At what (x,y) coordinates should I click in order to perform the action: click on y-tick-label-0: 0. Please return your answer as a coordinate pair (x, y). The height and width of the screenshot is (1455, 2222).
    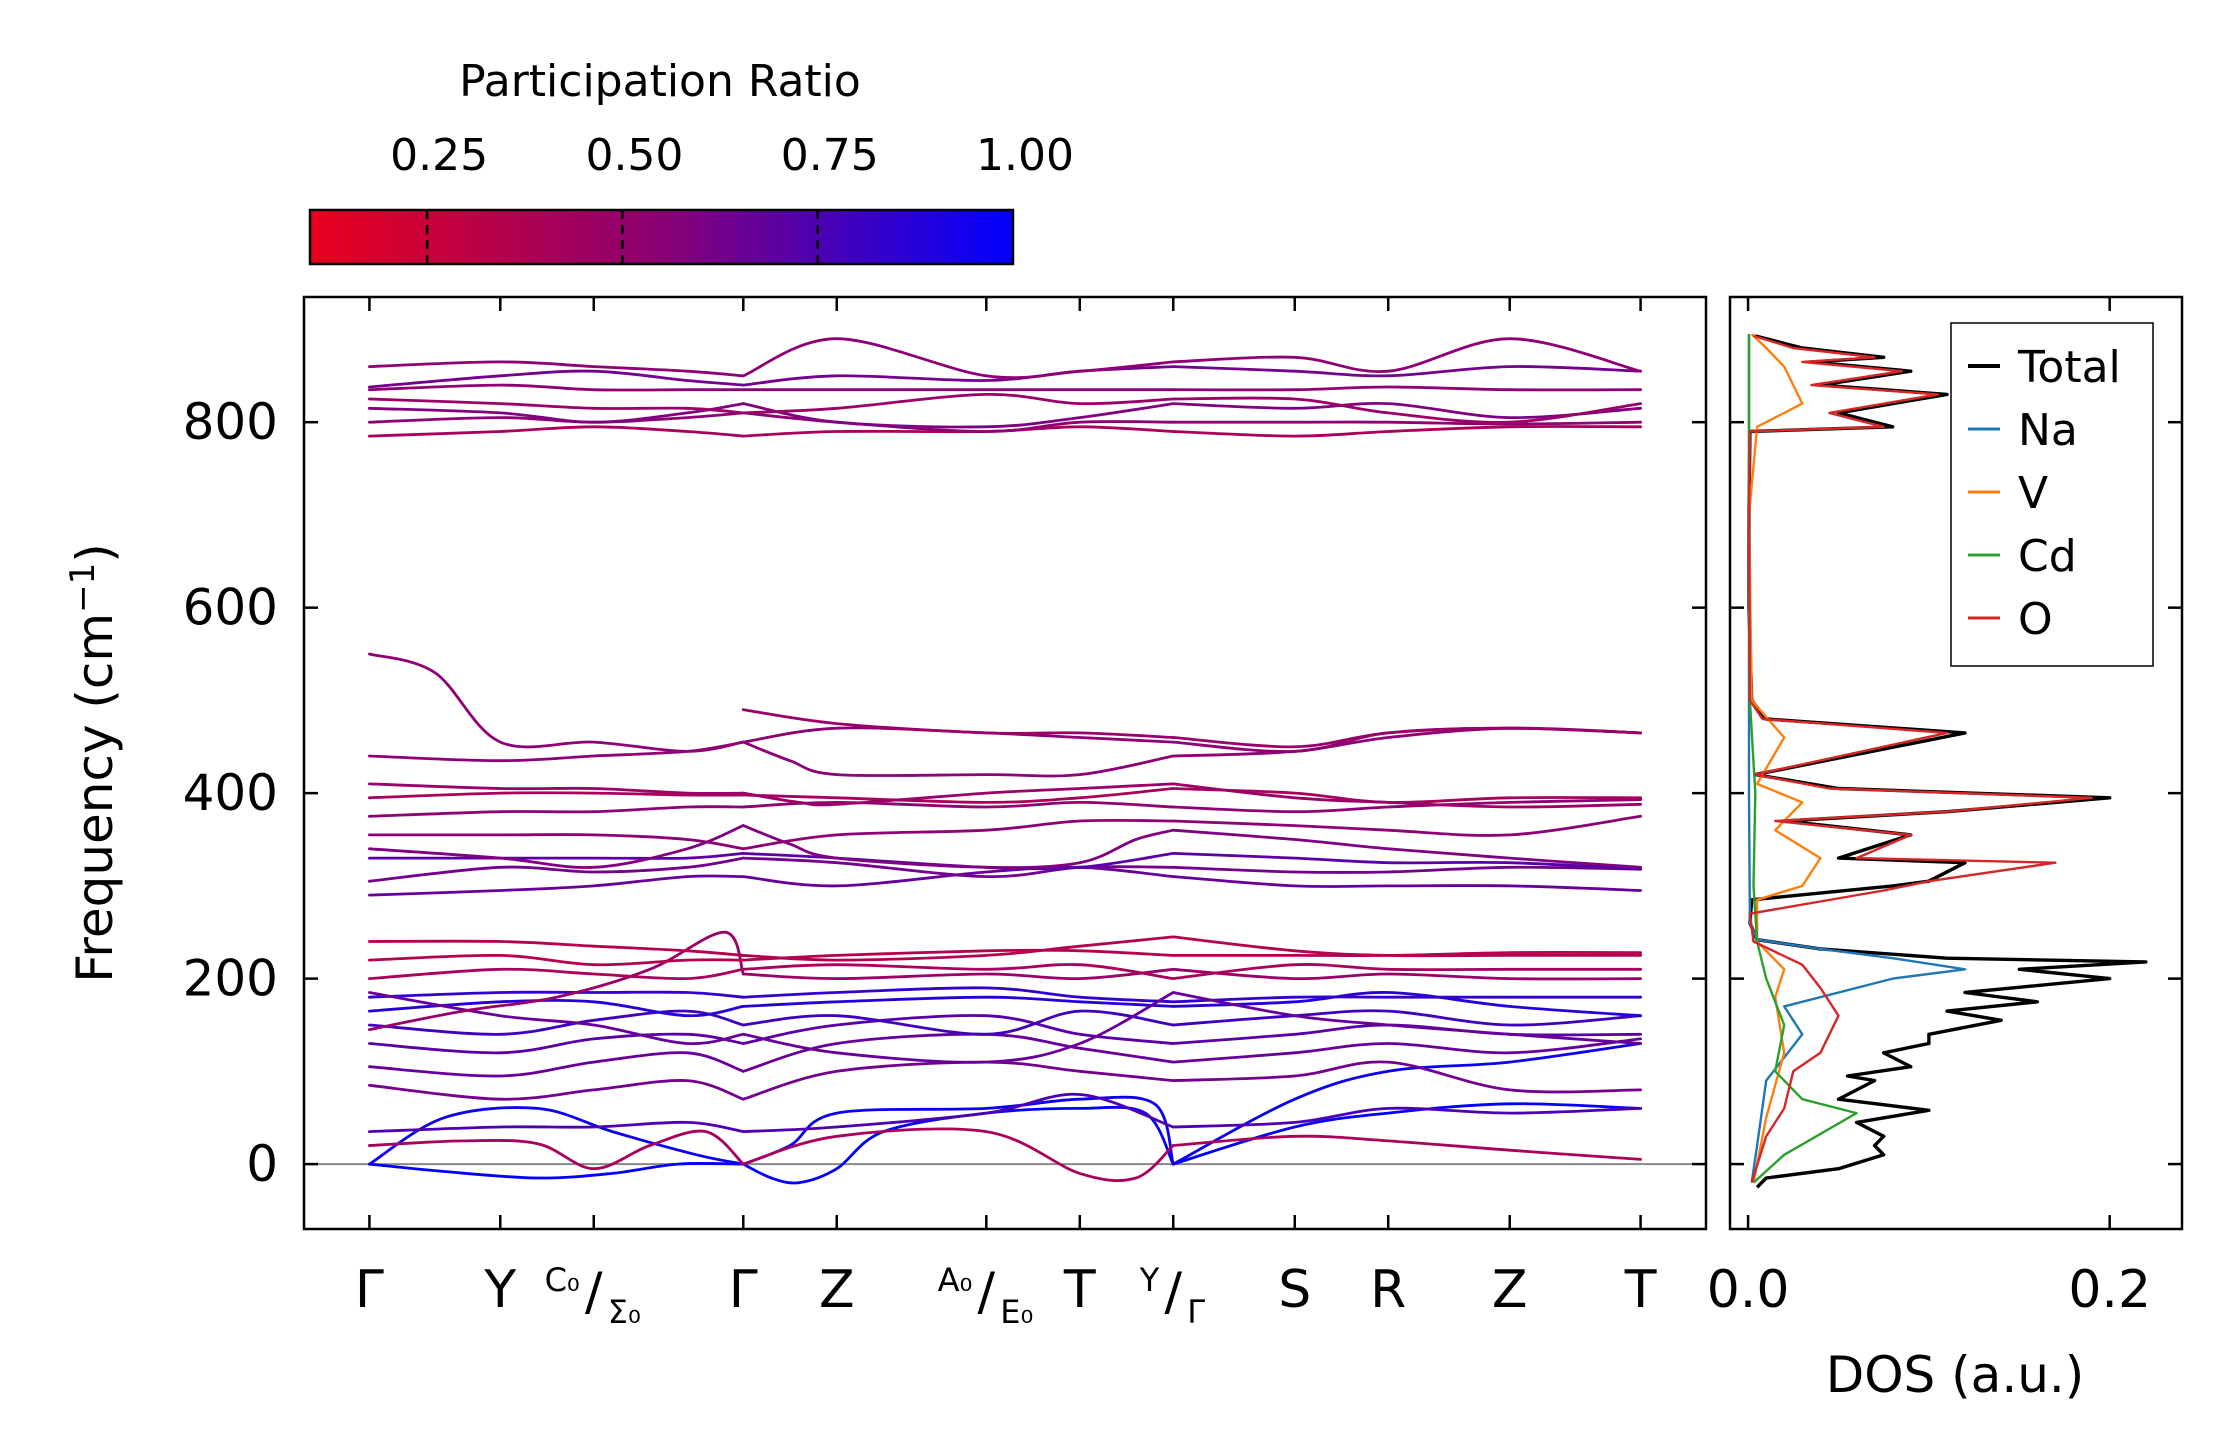
    Looking at the image, I should click on (262, 1164).